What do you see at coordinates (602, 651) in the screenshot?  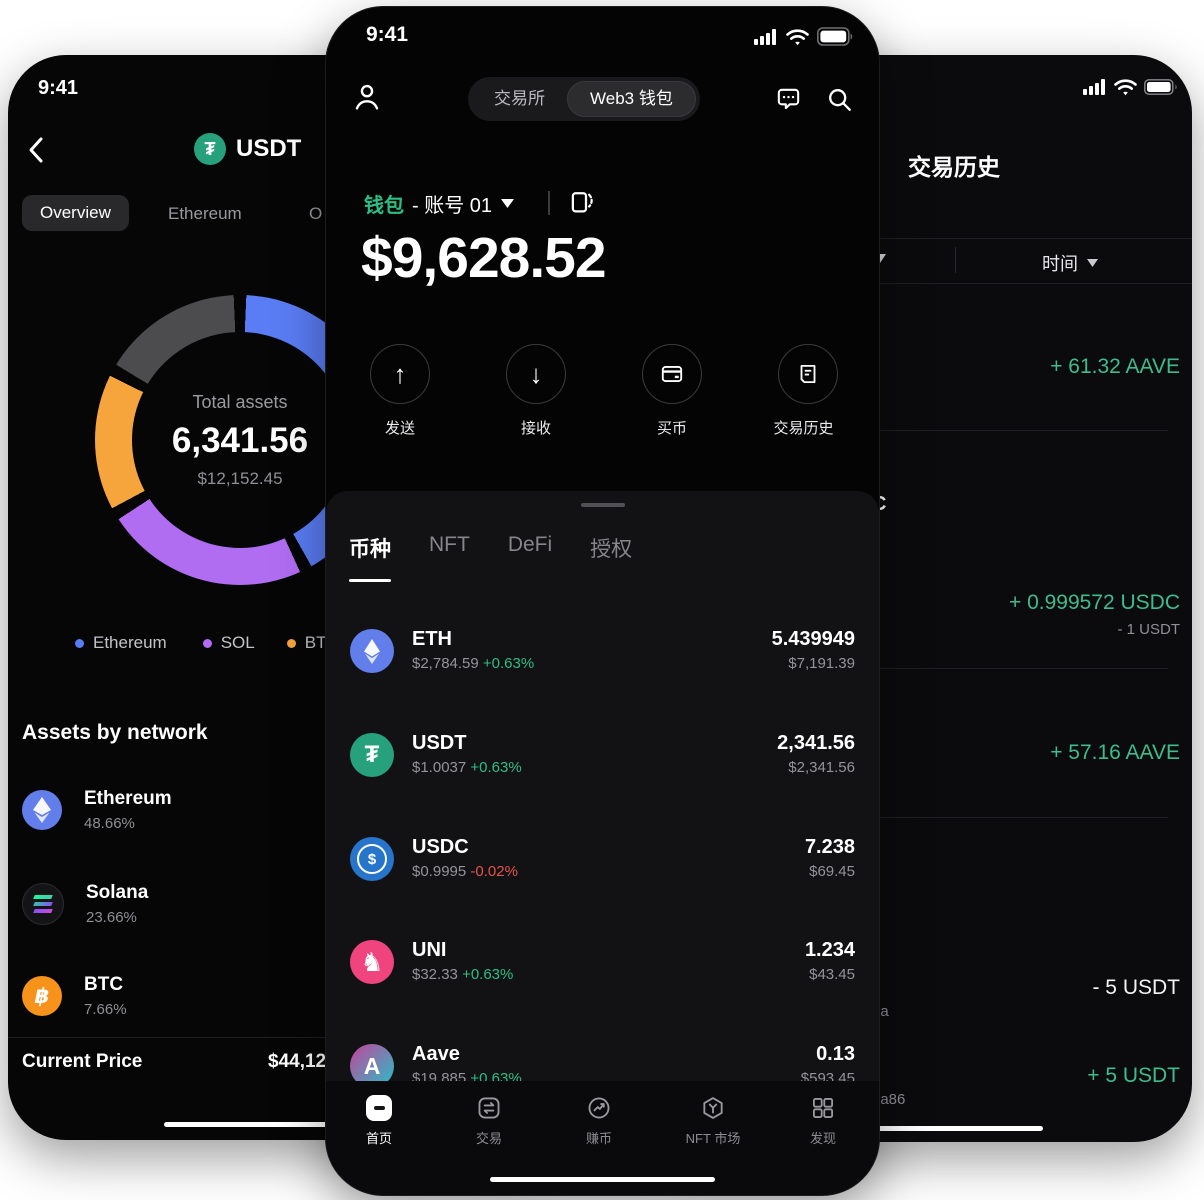 I see `token-row-eth: ETH $2,784.59 +0.63% 5.439949 $7,191.39` at bounding box center [602, 651].